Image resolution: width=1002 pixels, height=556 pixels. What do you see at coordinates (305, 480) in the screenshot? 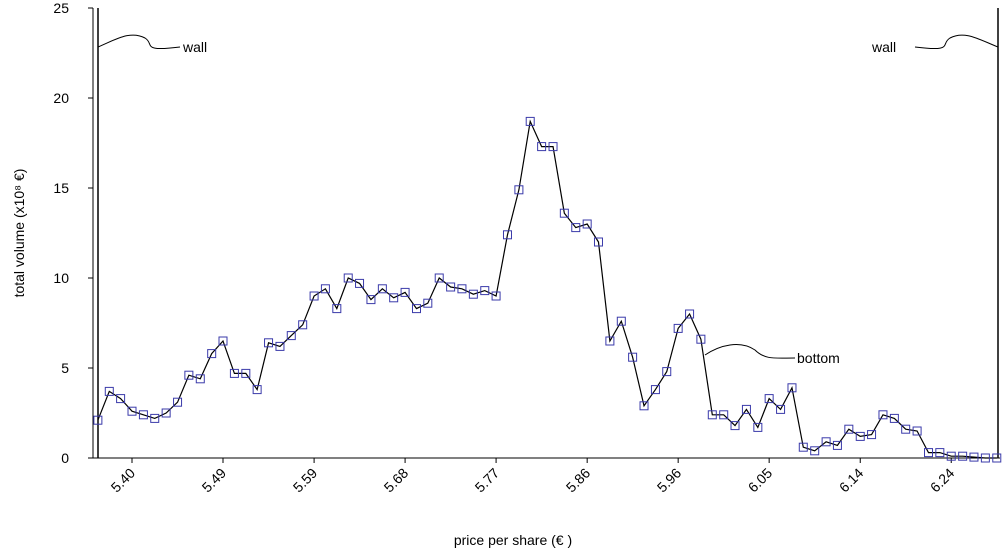
I see `x-tick-label: 5.59` at bounding box center [305, 480].